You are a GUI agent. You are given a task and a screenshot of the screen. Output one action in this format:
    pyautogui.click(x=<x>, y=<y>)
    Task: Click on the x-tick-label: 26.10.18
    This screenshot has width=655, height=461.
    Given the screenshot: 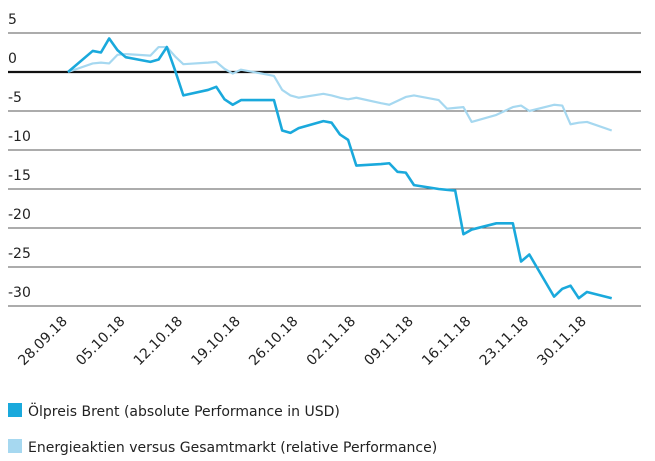 What is the action you would take?
    pyautogui.click(x=273, y=341)
    